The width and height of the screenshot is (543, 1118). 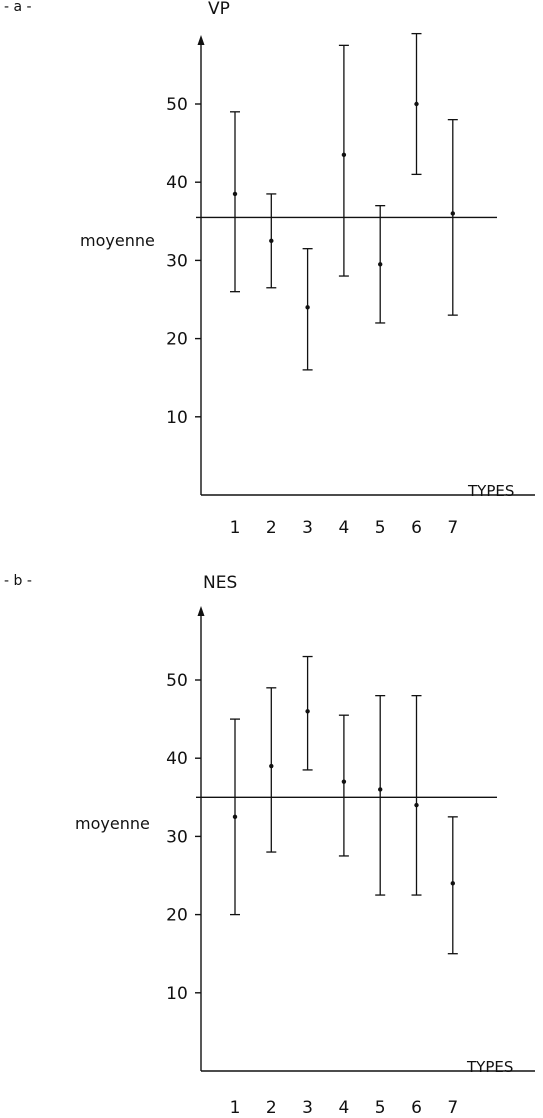 What do you see at coordinates (18, 7) in the screenshot?
I see `panel-label: - a -` at bounding box center [18, 7].